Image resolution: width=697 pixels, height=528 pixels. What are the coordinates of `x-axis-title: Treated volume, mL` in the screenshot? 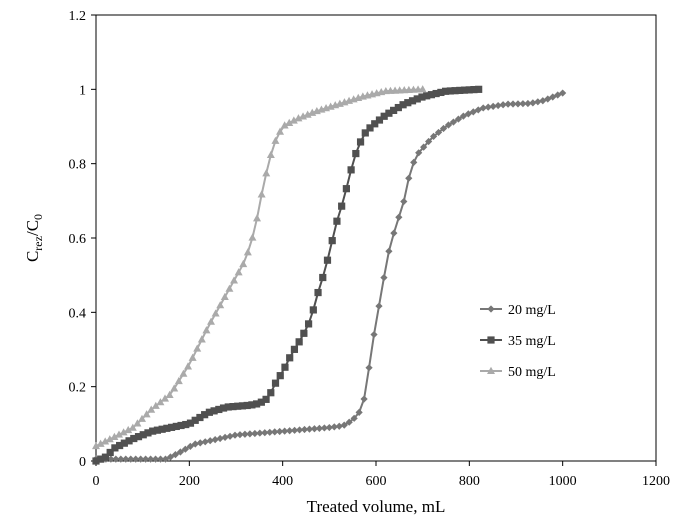 It's located at (376, 506).